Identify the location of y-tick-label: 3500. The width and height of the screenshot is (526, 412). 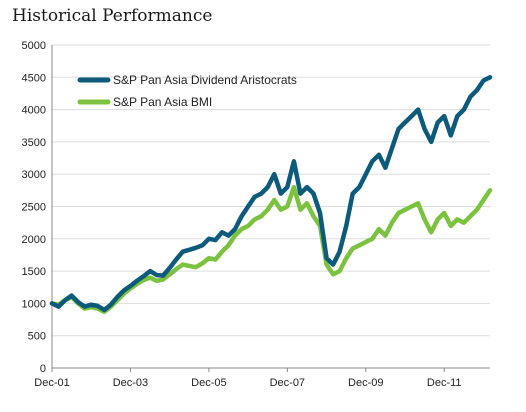
(34, 143).